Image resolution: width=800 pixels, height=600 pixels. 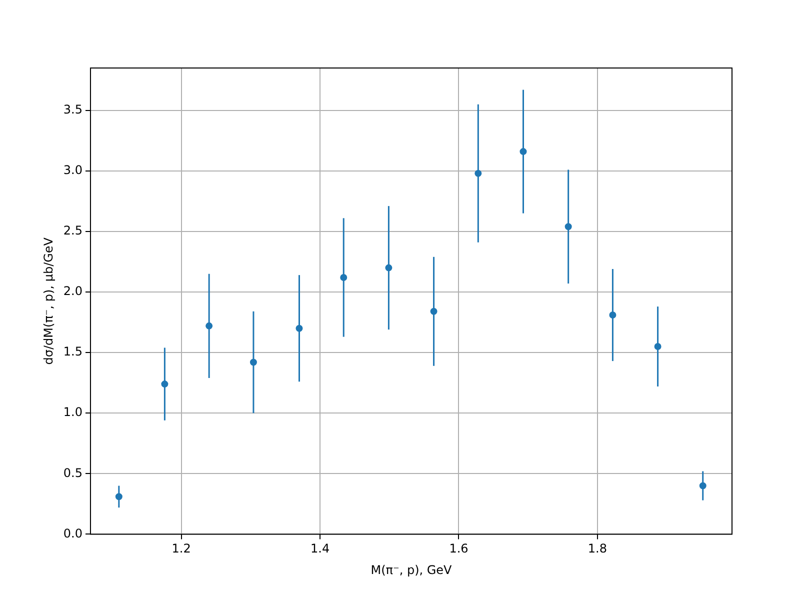 What do you see at coordinates (72, 109) in the screenshot?
I see `y-tick-label: 3.5` at bounding box center [72, 109].